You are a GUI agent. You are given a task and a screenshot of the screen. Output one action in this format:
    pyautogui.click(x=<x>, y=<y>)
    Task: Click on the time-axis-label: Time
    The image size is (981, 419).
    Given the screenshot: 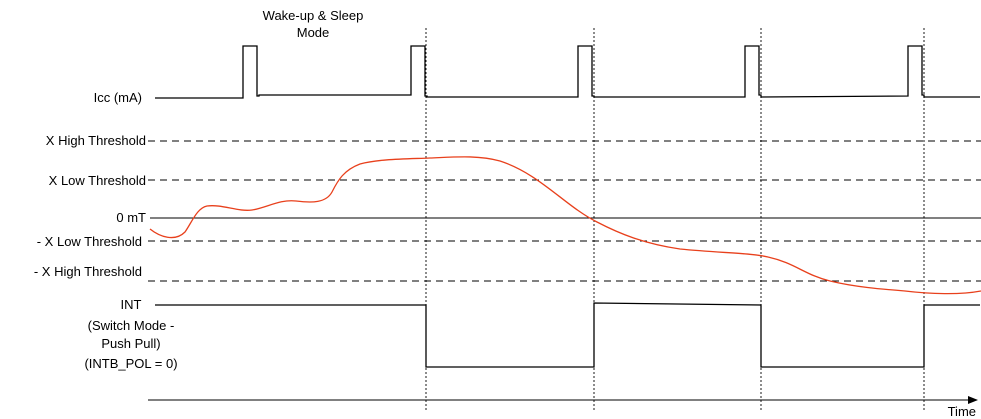 What is the action you would take?
    pyautogui.click(x=962, y=411)
    